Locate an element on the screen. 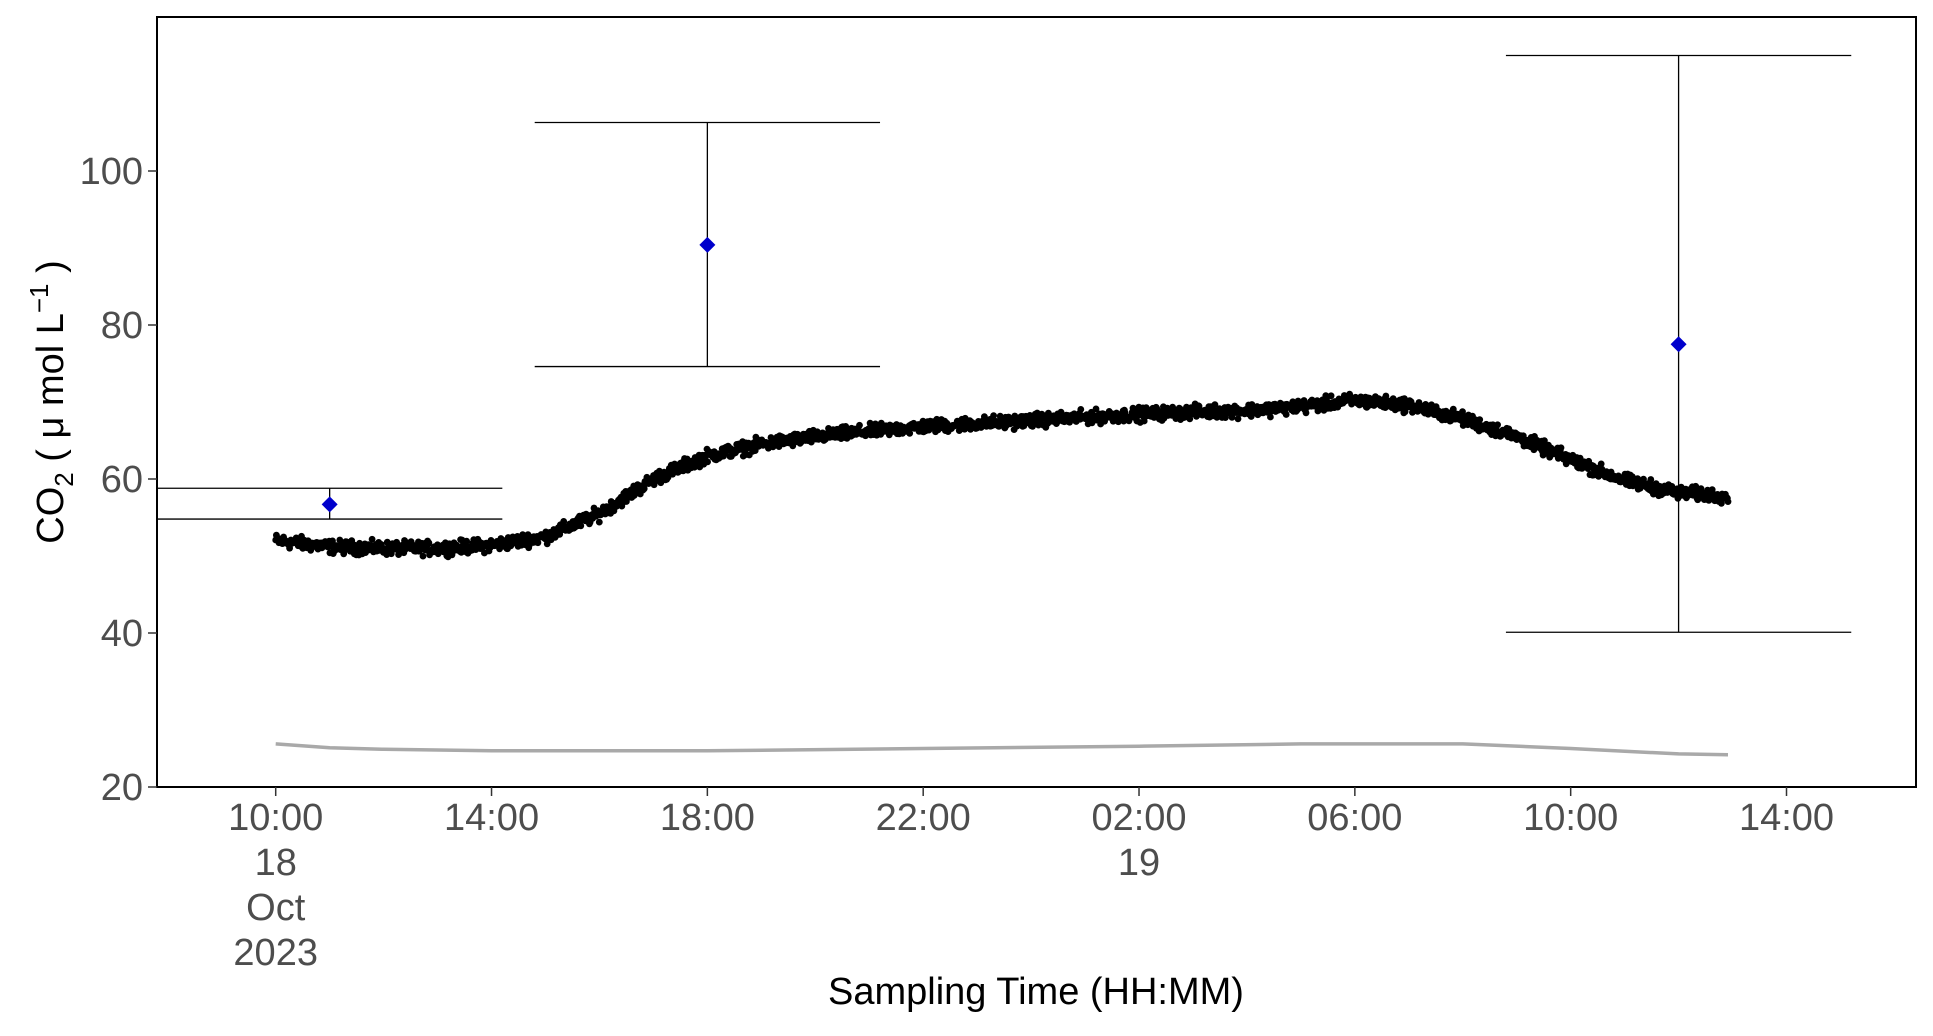 Image resolution: width=1933 pixels, height=1036 pixels. y-axis-title-open: ( is located at coordinates (51, 456).